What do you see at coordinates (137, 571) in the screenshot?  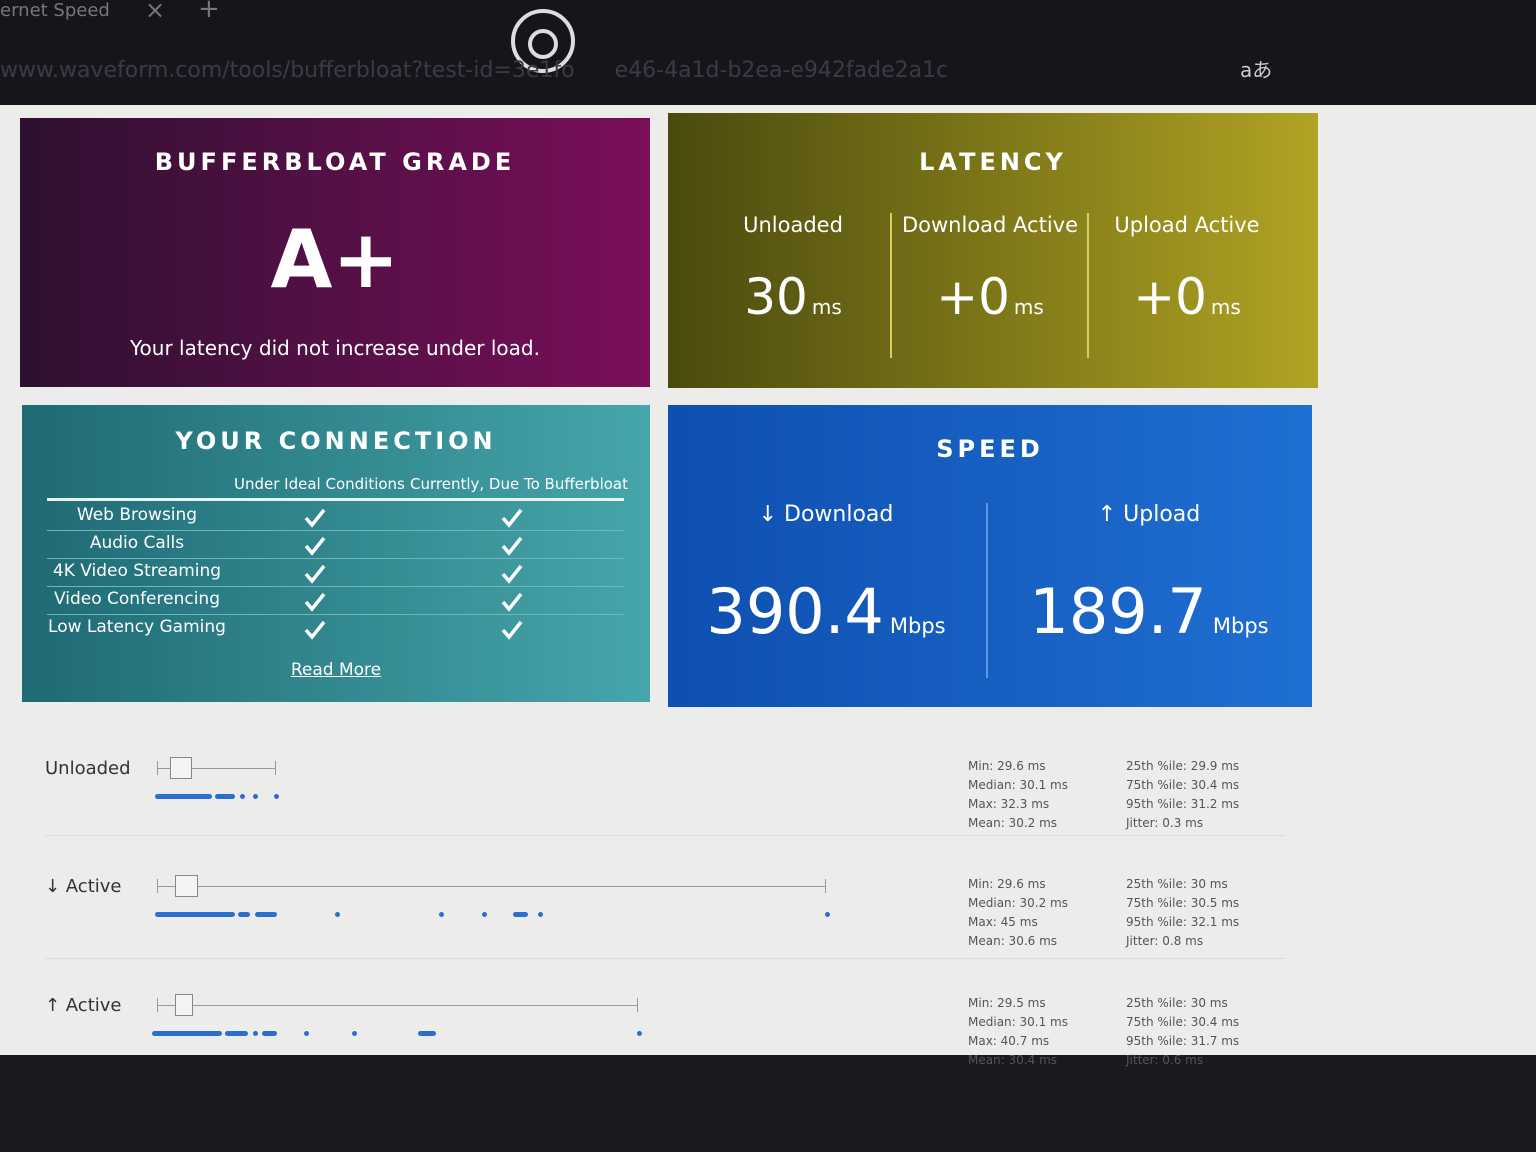 I see `row-label: 4K Video Streaming` at bounding box center [137, 571].